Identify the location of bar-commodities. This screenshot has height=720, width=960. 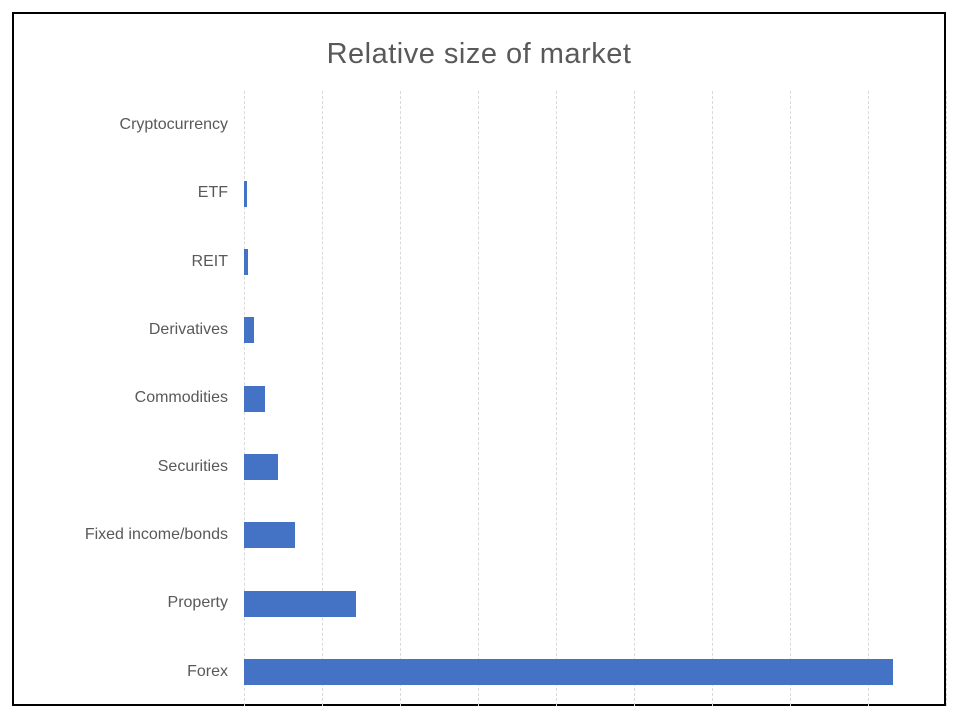
(254, 398).